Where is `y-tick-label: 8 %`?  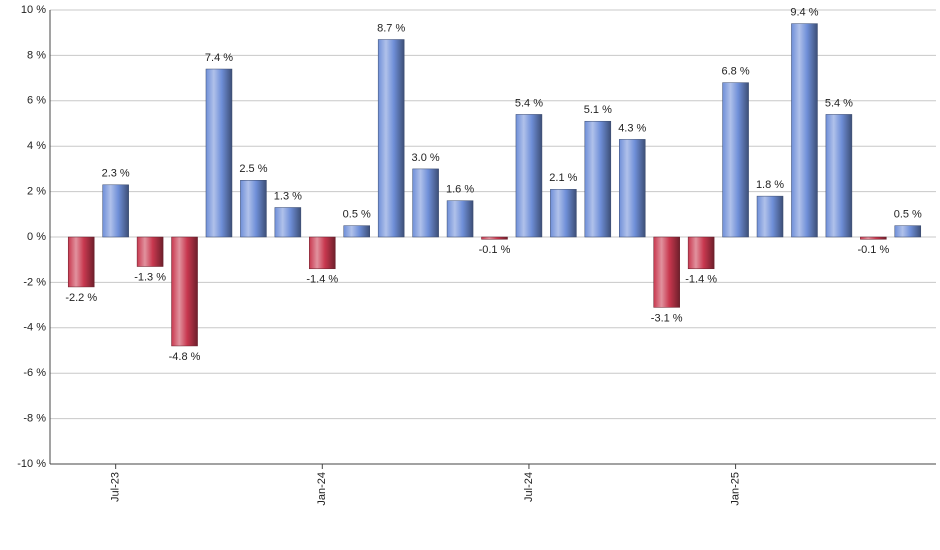 y-tick-label: 8 % is located at coordinates (36, 55).